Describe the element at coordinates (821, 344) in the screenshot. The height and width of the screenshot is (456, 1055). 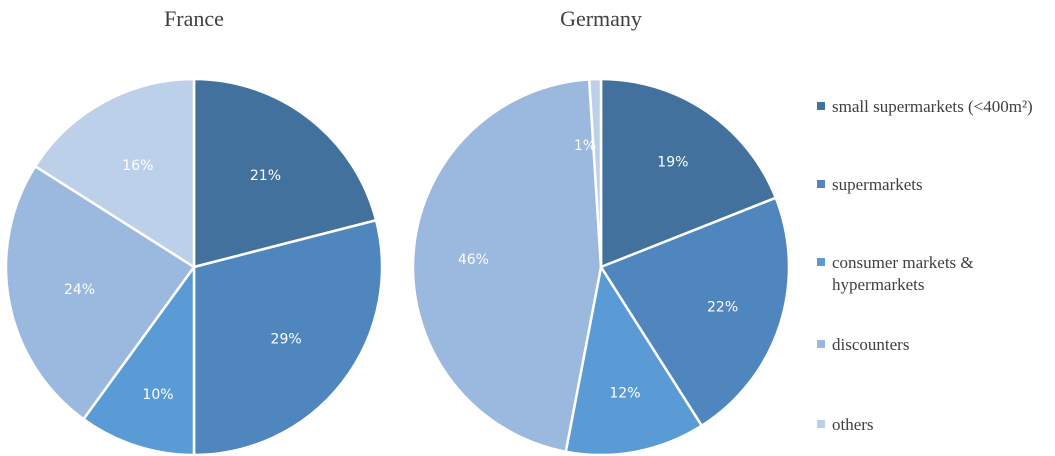
I see `legend-swatch-discounters` at that location.